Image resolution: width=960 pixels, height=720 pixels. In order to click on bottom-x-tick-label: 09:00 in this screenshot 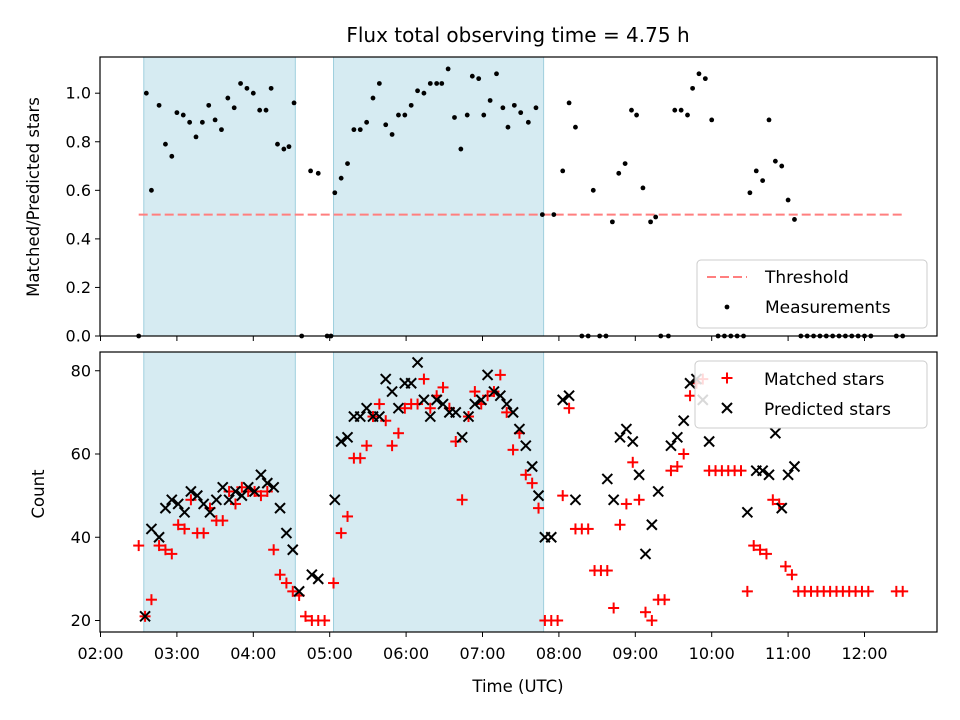, I will do `click(635, 653)`.